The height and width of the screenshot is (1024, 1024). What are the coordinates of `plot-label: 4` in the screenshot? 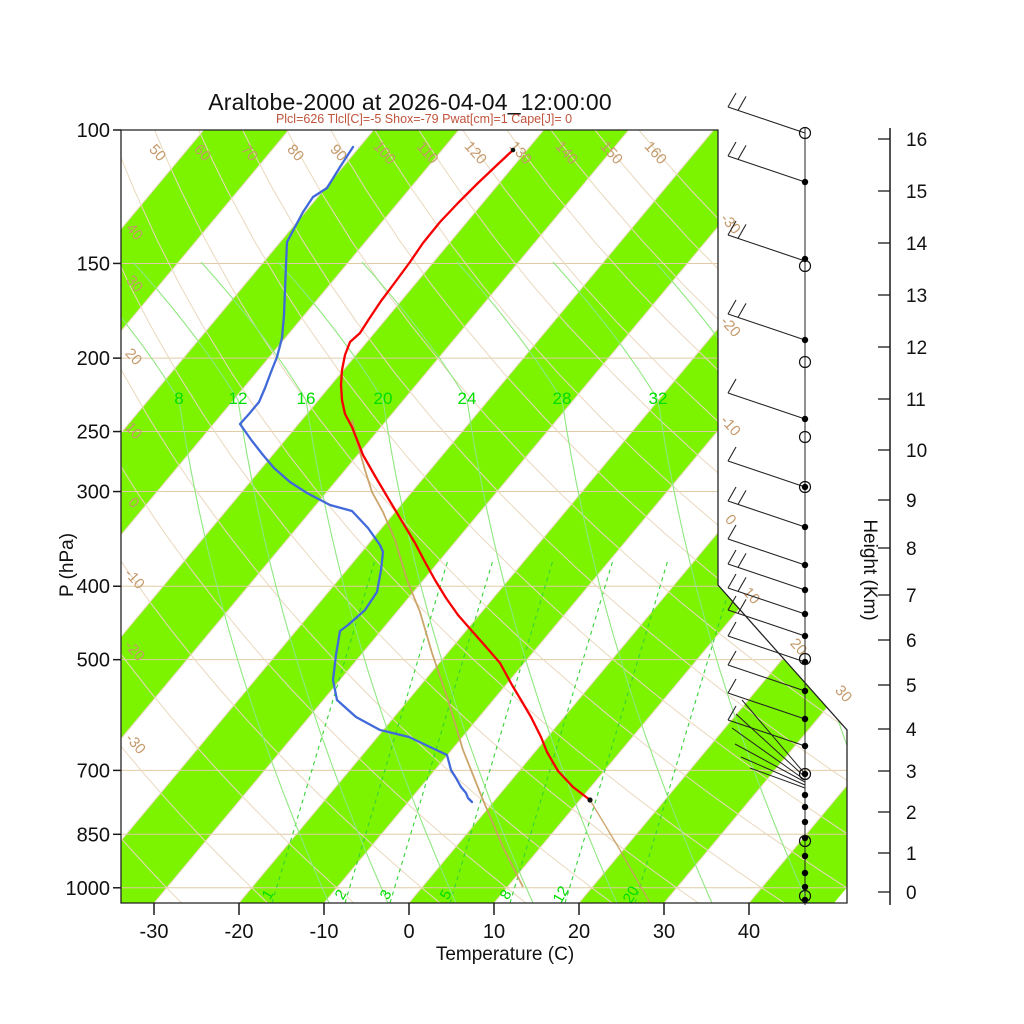 It's located at (911, 730).